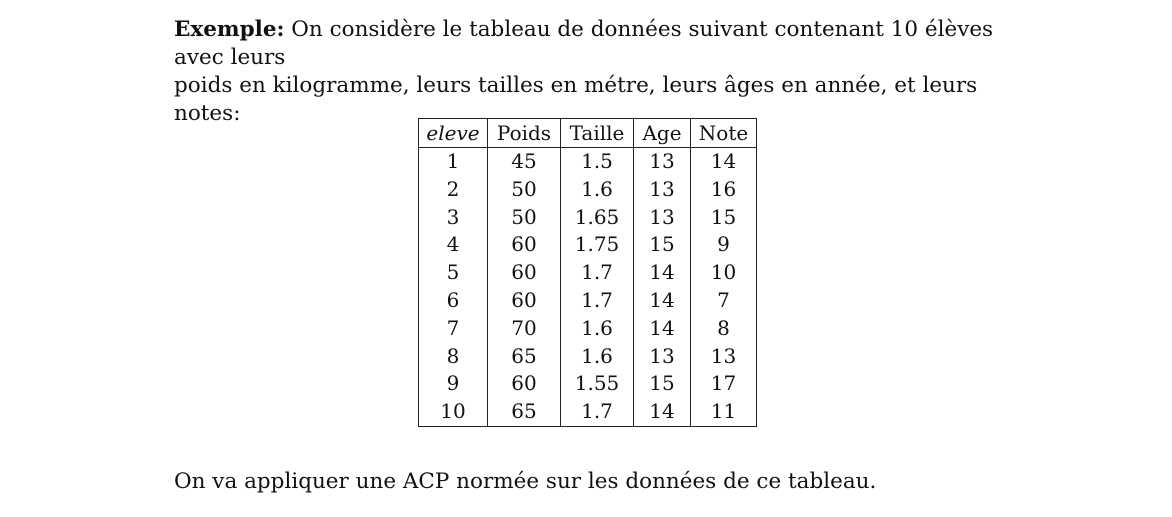 This screenshot has width=1172, height=517. What do you see at coordinates (453, 273) in the screenshot?
I see `table-cell: 5` at bounding box center [453, 273].